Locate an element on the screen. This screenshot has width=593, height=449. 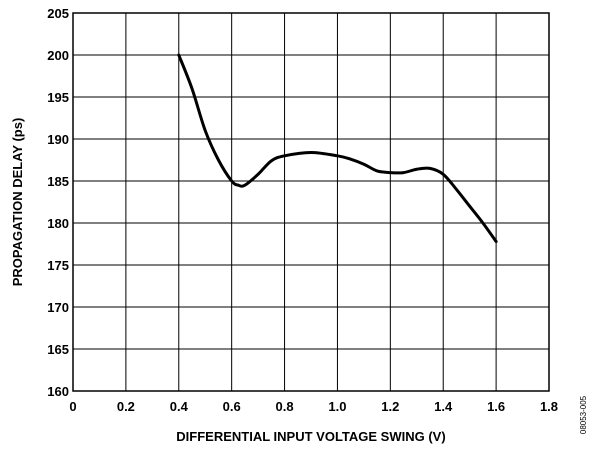
x-tick-label: 0.8 is located at coordinates (285, 406).